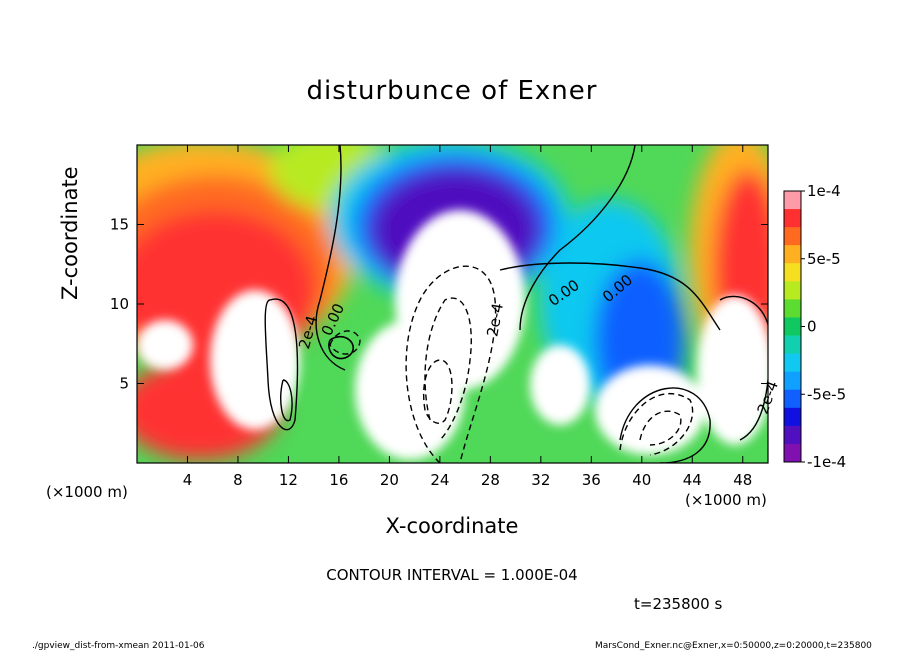 This screenshot has width=904, height=654. What do you see at coordinates (490, 480) in the screenshot?
I see `x-tick-label: 28` at bounding box center [490, 480].